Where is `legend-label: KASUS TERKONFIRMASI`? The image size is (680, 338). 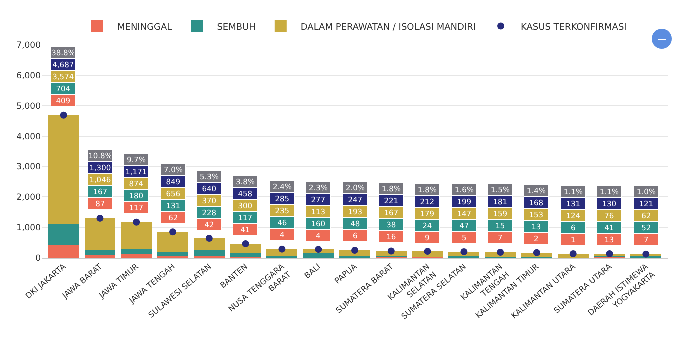
legend-label: KASUS TERKONFIRMASI is located at coordinates (574, 27).